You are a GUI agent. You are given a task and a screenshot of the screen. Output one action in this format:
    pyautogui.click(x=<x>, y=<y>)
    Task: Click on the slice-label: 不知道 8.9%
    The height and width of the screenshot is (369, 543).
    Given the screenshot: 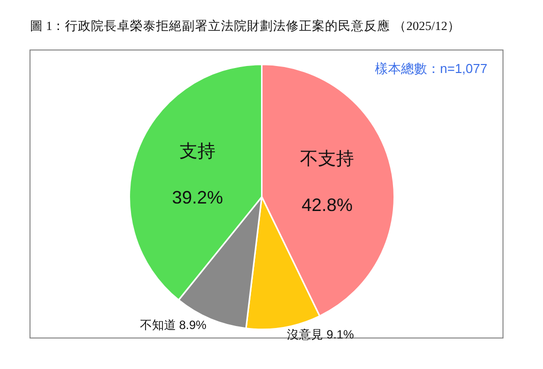 What is the action you would take?
    pyautogui.click(x=173, y=325)
    